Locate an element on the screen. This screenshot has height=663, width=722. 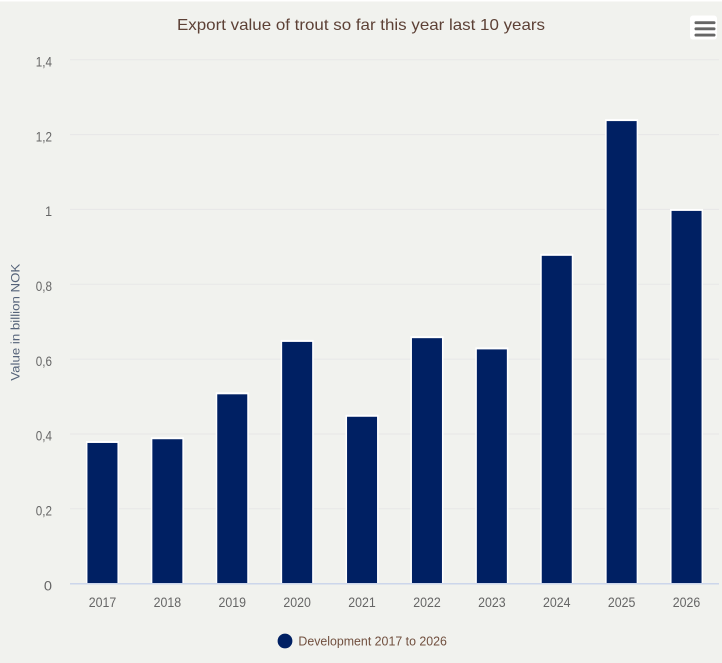
svg-text: 2023 is located at coordinates (492, 603).